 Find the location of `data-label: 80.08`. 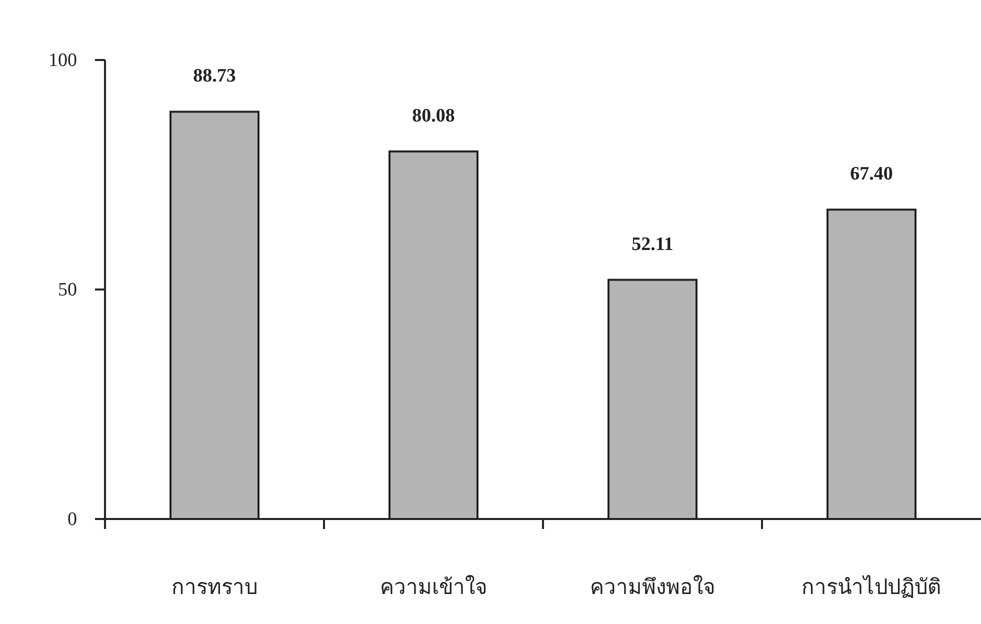

data-label: 80.08 is located at coordinates (433, 115).